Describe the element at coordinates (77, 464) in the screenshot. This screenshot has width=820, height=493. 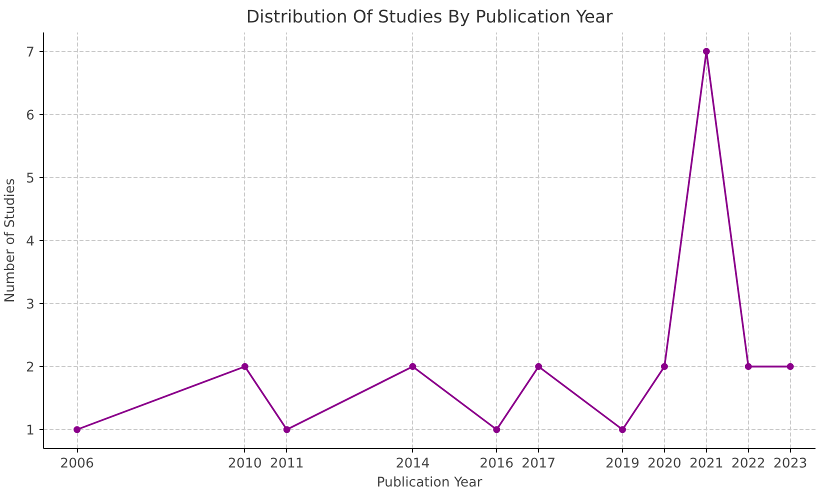
I see `x-tick-label: 2006` at that location.